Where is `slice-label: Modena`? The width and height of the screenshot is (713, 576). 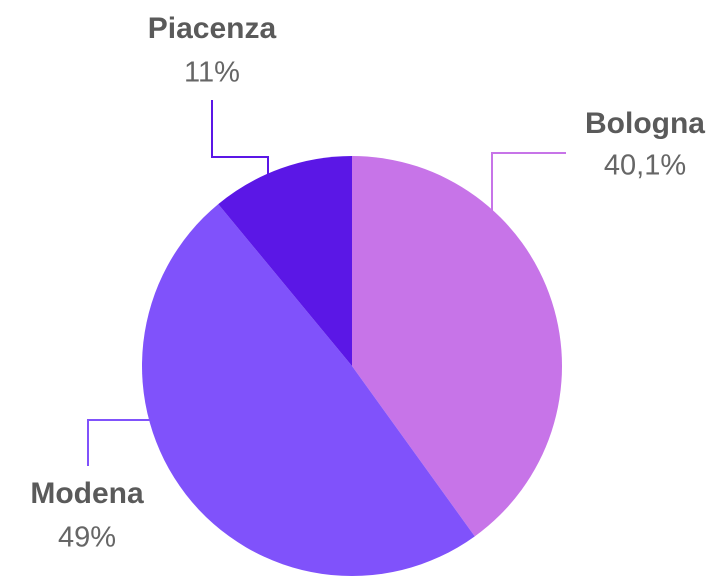 slice-label: Modena is located at coordinates (87, 493).